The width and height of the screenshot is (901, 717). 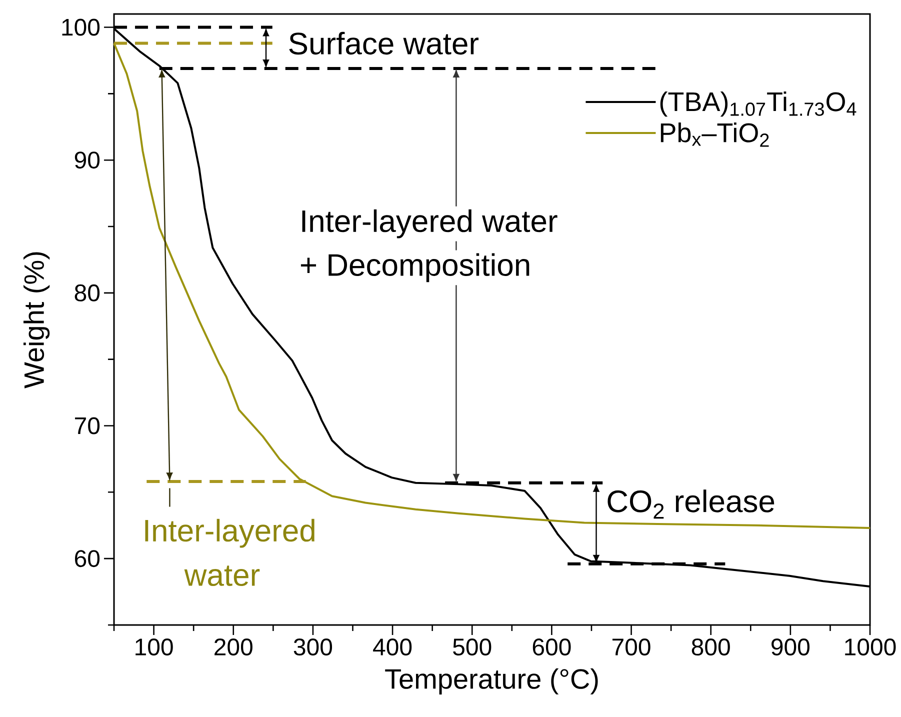 What do you see at coordinates (87, 293) in the screenshot?
I see `y-tick-label: 80` at bounding box center [87, 293].